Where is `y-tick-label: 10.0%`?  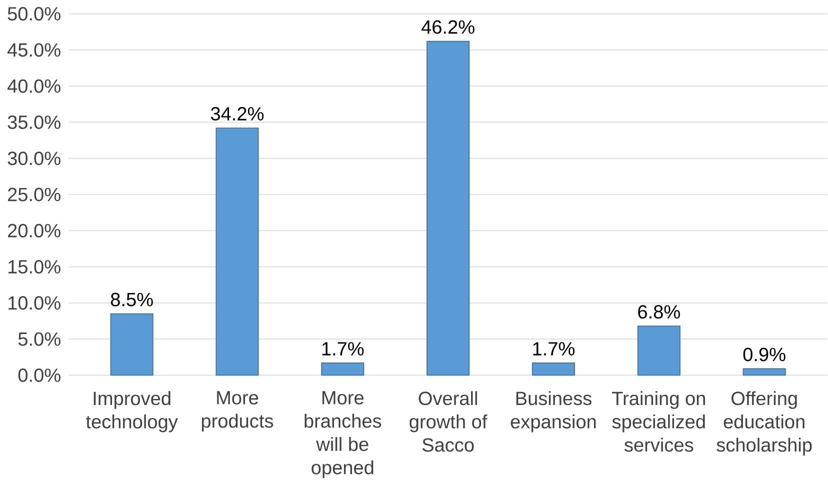 y-tick-label: 10.0% is located at coordinates (34, 303).